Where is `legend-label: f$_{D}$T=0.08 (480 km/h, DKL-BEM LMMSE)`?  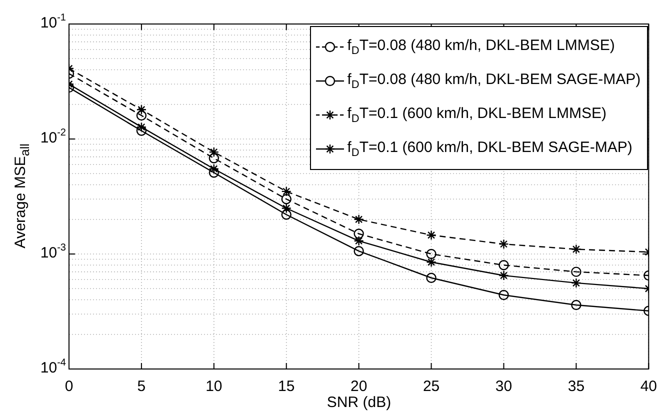 legend-label: f$_{D}$T=0.08 (480 km/h, DKL-BEM LMMSE) is located at coordinates (481, 47).